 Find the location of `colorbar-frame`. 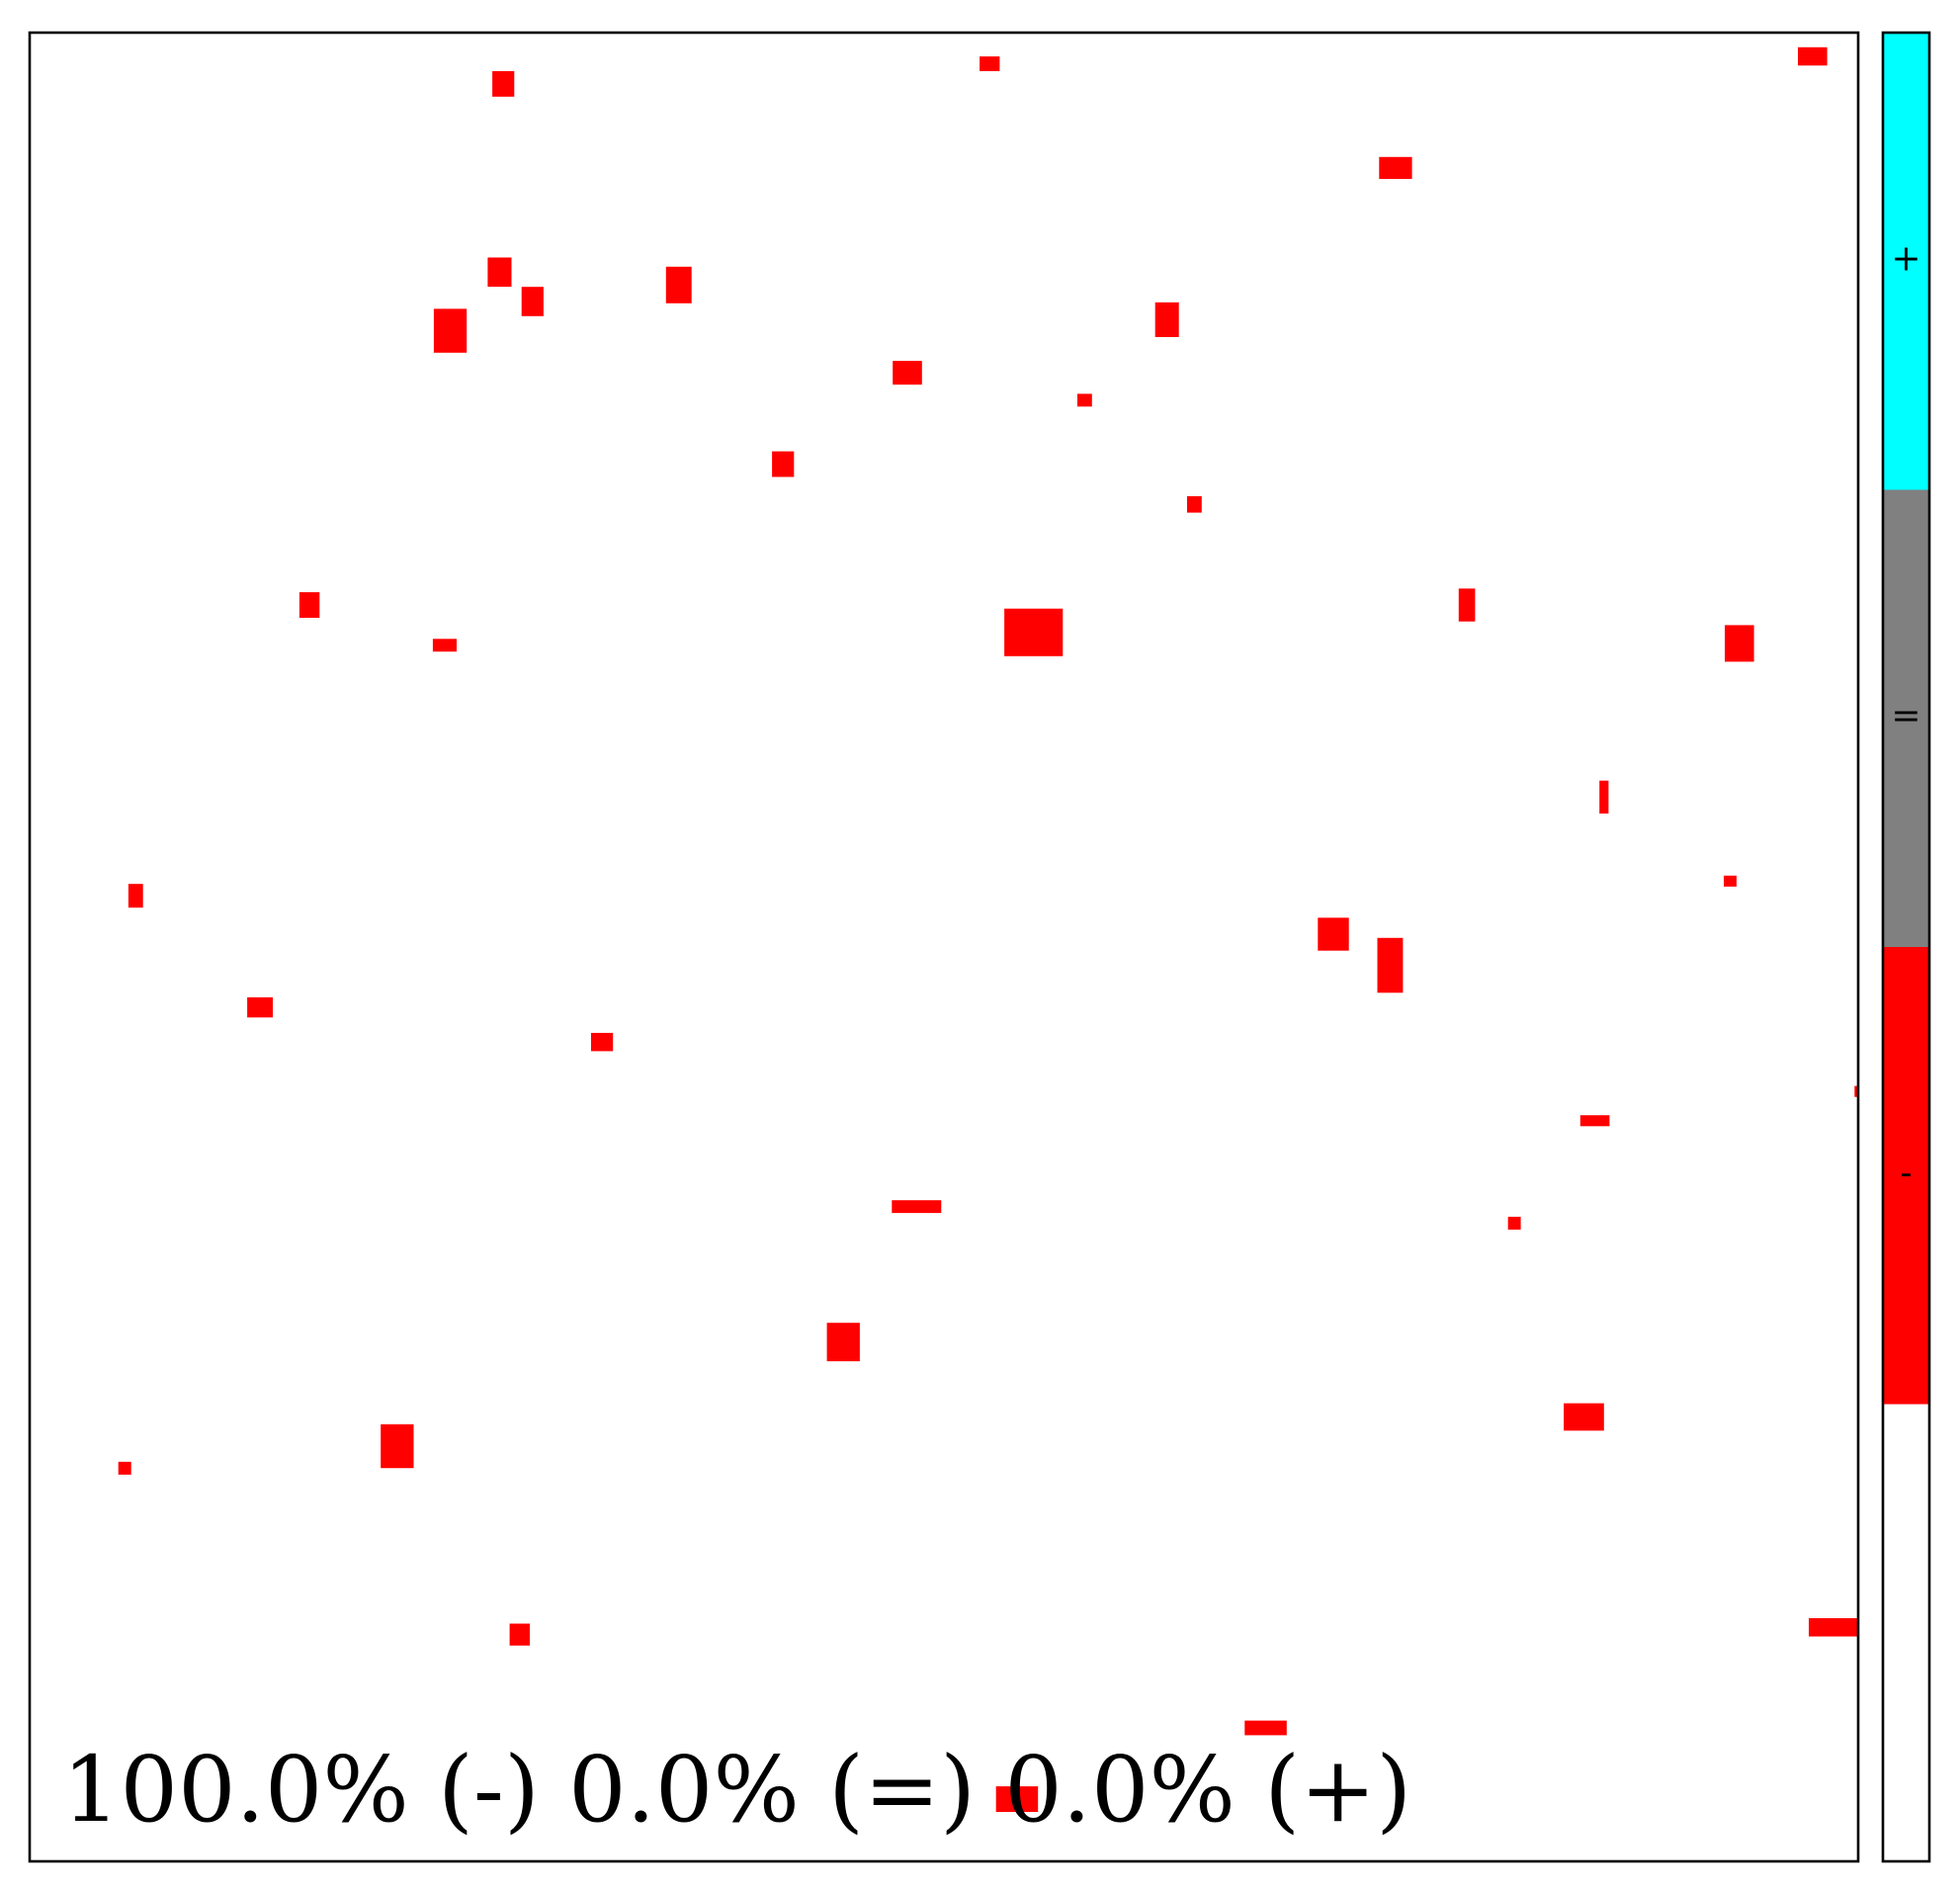

colorbar-frame is located at coordinates (1906, 947).